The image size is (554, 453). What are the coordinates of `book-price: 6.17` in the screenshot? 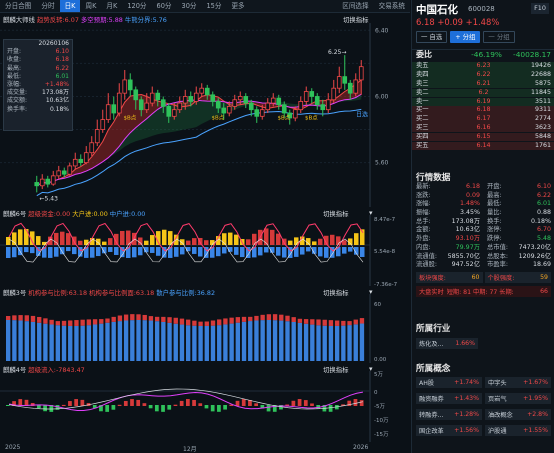 It's located at (483, 118).